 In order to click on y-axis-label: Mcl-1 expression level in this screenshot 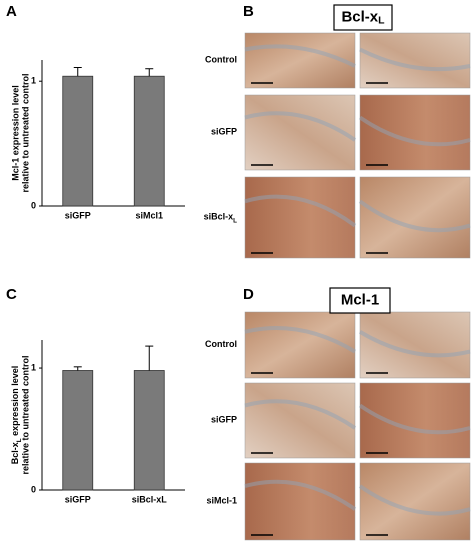, I will do `click(15, 133)`.